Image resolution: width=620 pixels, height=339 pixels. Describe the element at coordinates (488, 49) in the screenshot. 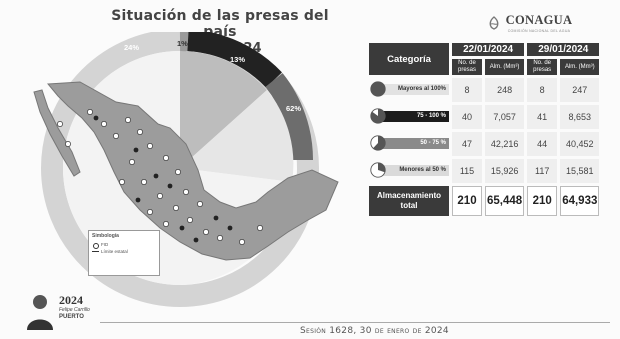

I see `date-header-1: 22/01/2024` at that location.